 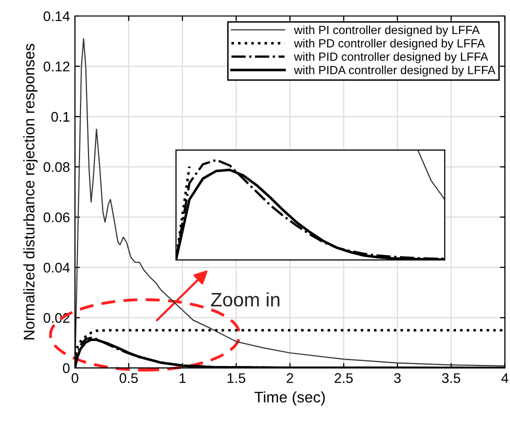 What do you see at coordinates (57, 267) in the screenshot?
I see `y-tick-label: 0.04` at bounding box center [57, 267].